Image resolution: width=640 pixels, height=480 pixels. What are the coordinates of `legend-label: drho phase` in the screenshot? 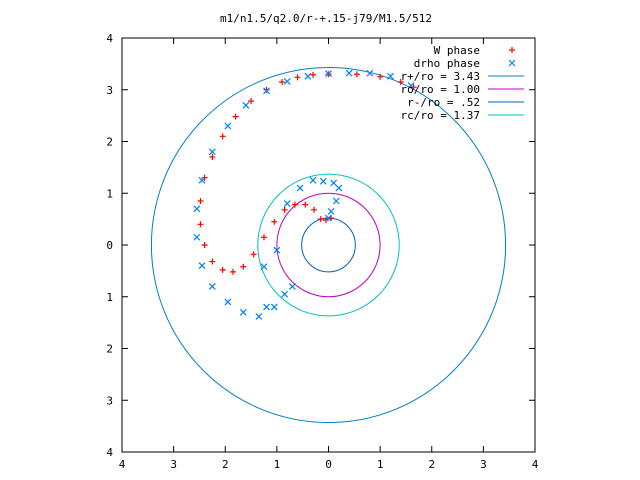 It's located at (447, 63).